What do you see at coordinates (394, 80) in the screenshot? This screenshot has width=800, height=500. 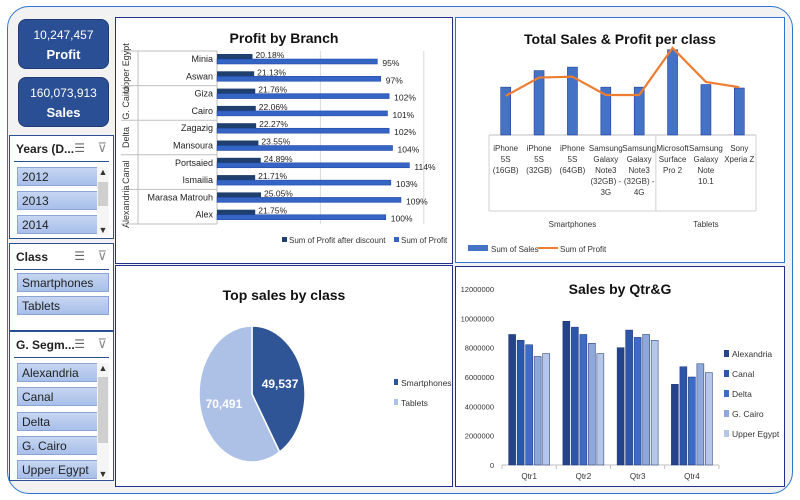 I see `data-label: 97%` at bounding box center [394, 80].